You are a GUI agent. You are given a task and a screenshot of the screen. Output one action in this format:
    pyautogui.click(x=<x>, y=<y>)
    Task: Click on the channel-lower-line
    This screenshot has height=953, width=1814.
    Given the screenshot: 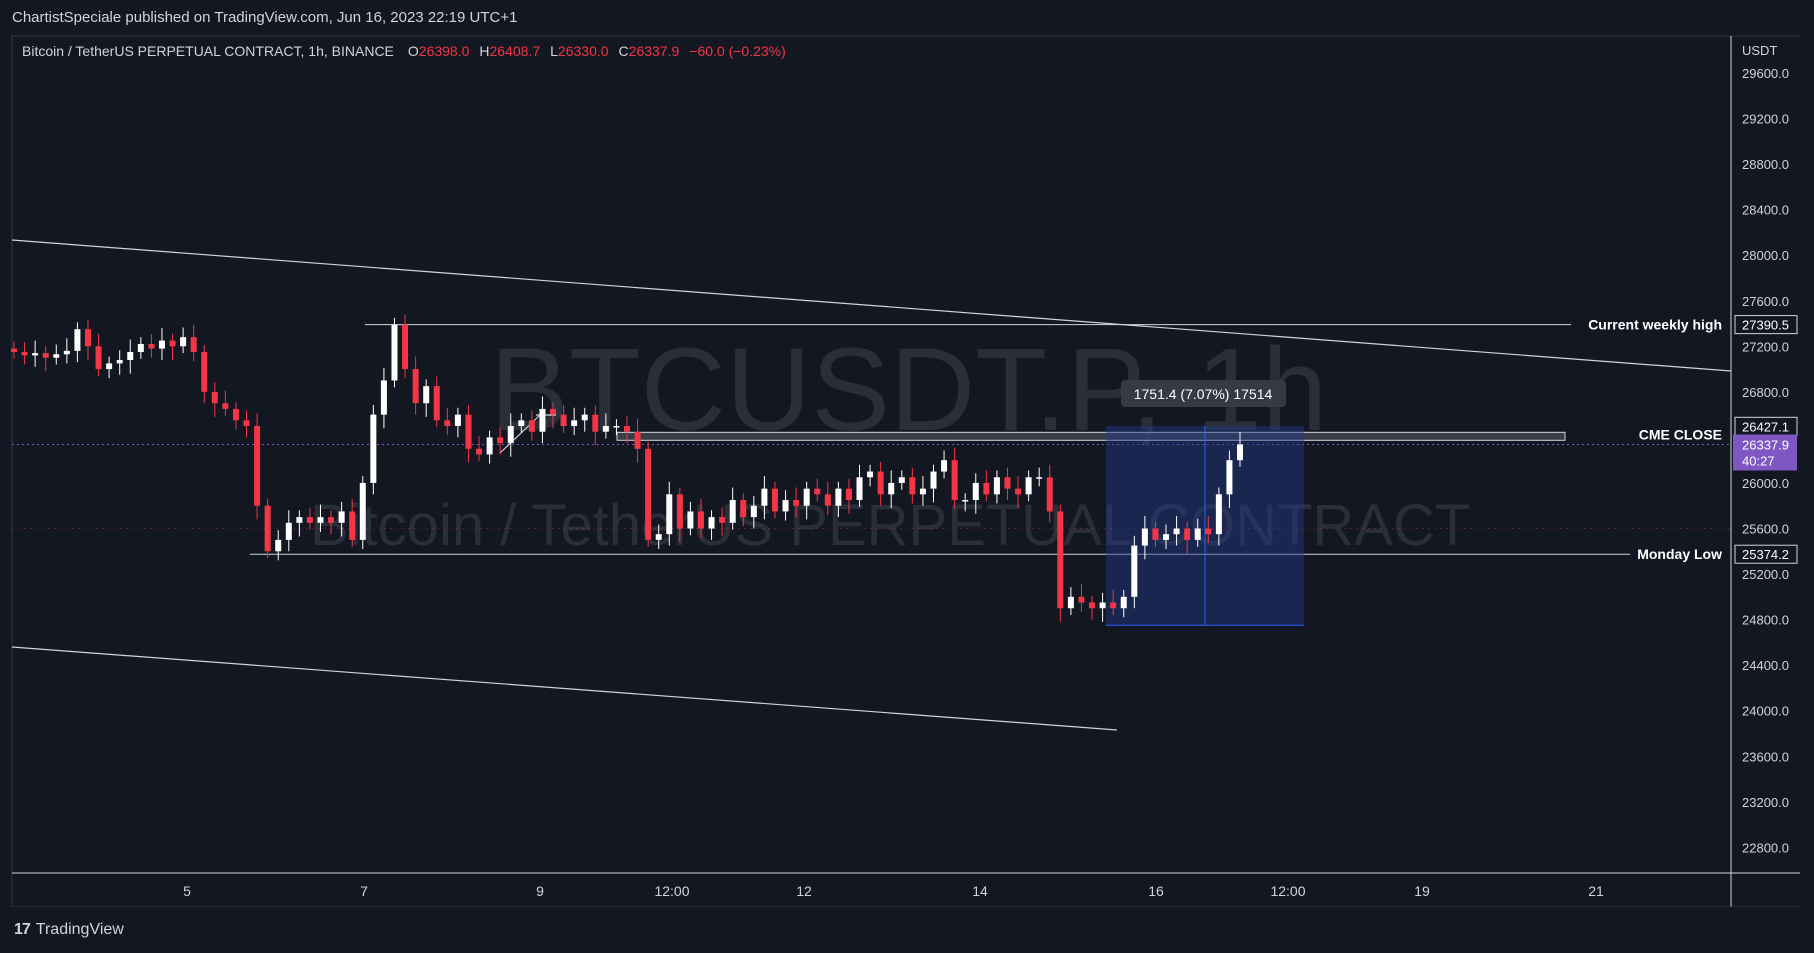 What is the action you would take?
    pyautogui.click(x=564, y=688)
    